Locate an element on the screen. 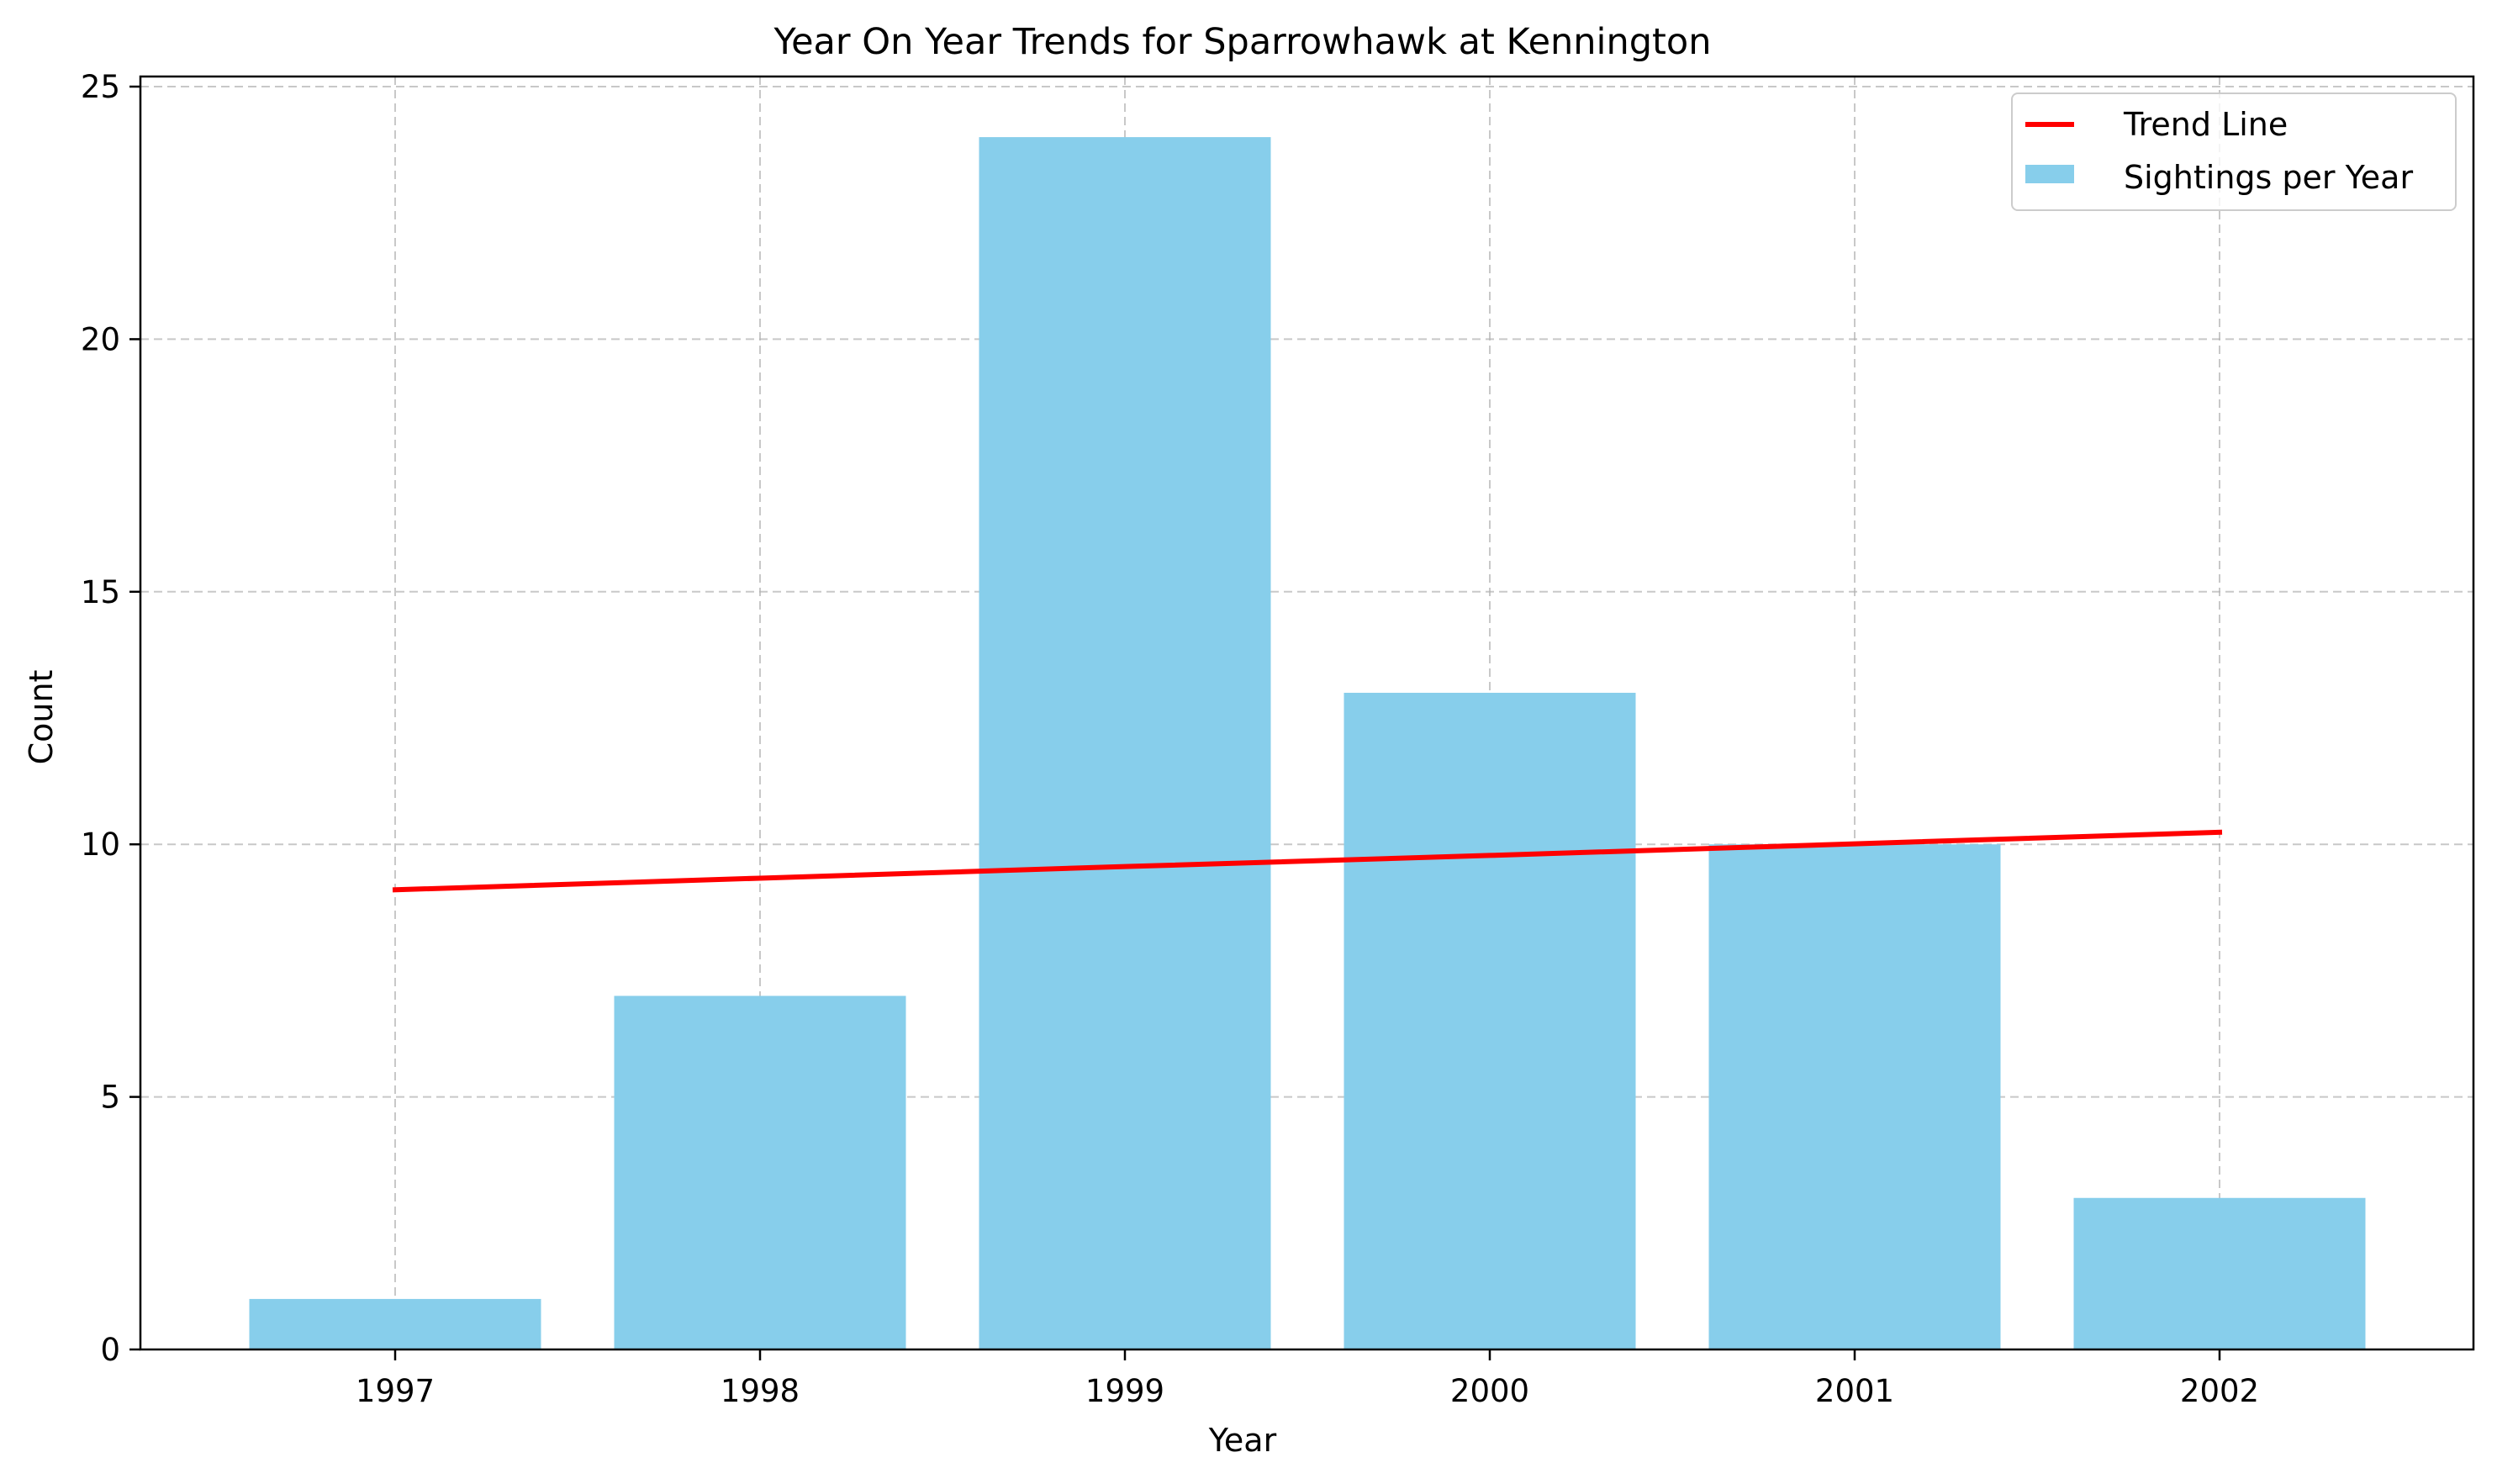 The height and width of the screenshot is (1484, 2497). trend-line is located at coordinates (1307, 861).